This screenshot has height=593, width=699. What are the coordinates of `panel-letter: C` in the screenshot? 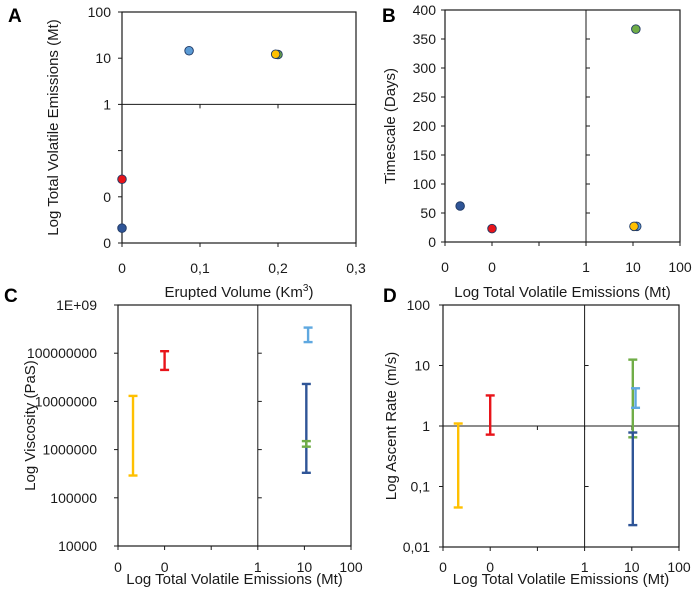 It's located at (11, 296).